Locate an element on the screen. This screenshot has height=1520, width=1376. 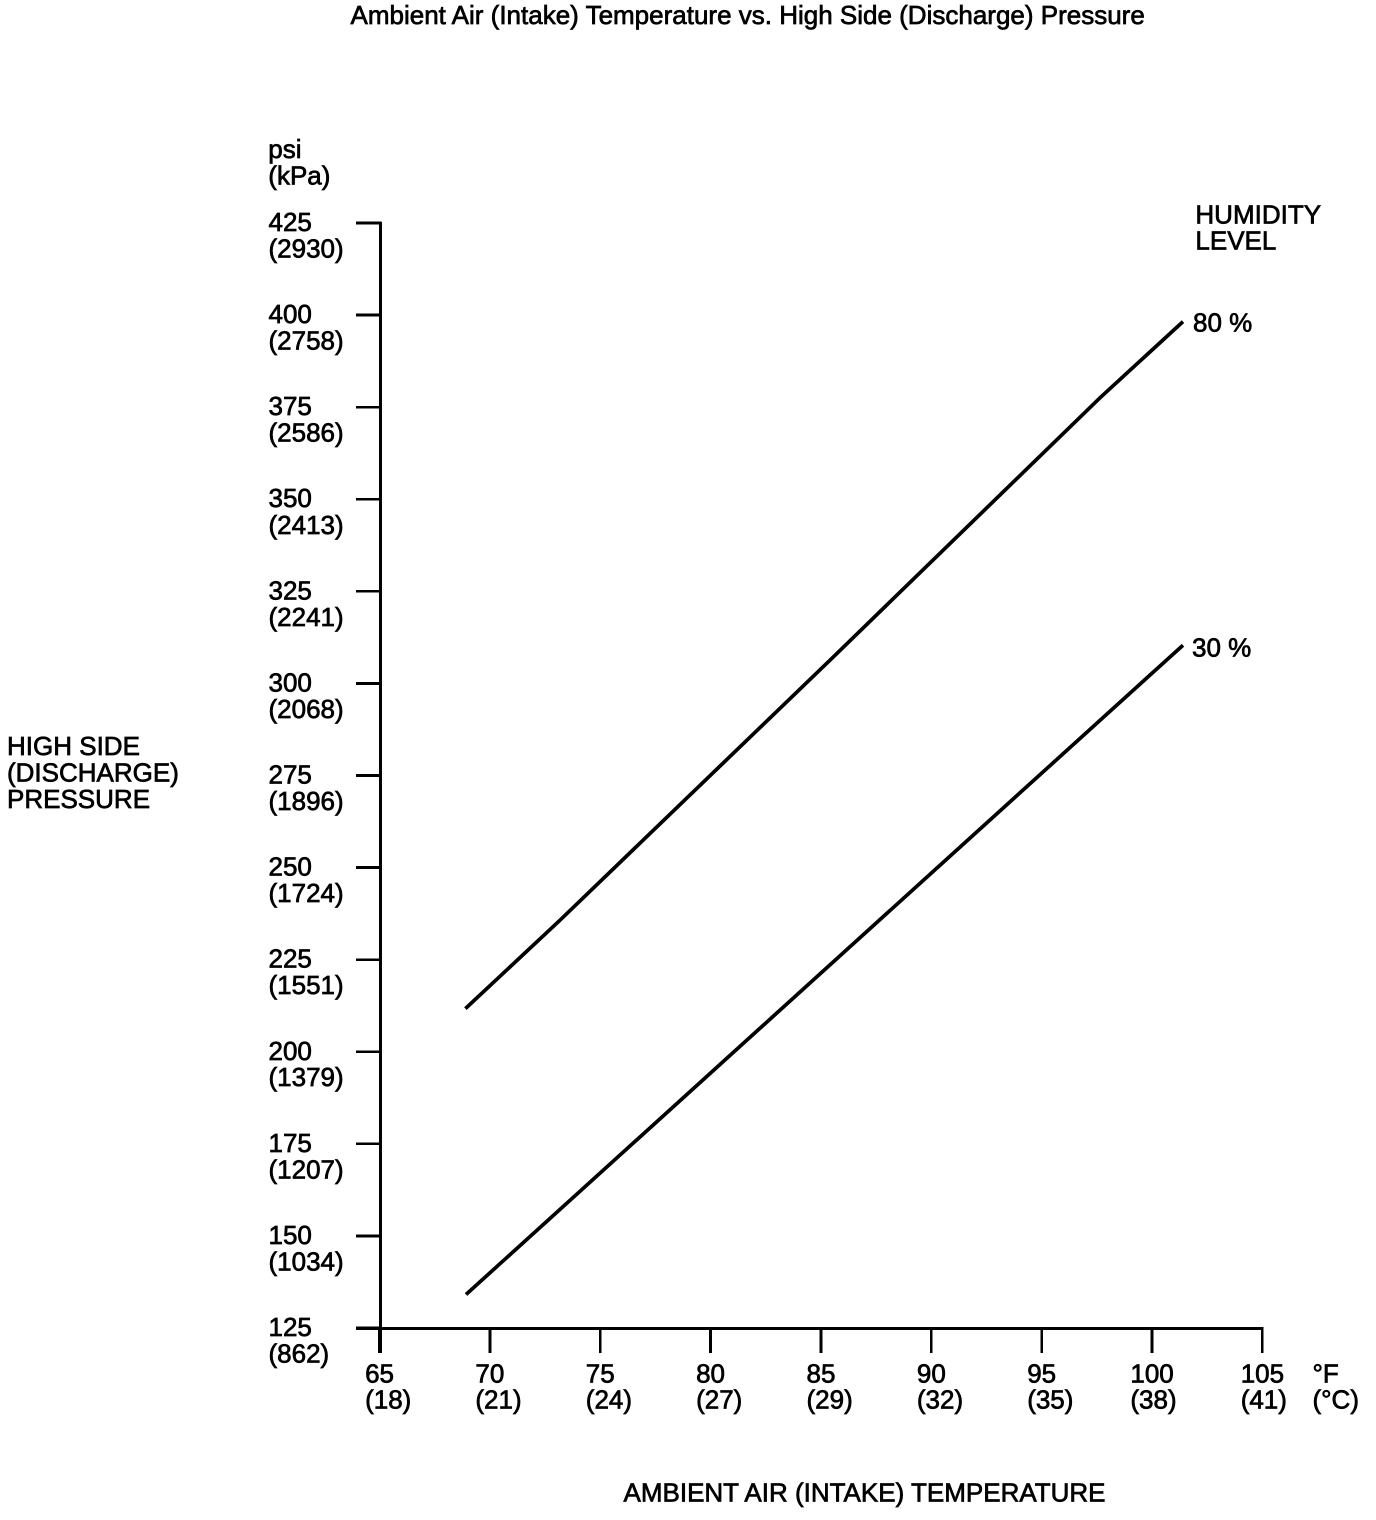
svg-text: 150 is located at coordinates (290, 1235).